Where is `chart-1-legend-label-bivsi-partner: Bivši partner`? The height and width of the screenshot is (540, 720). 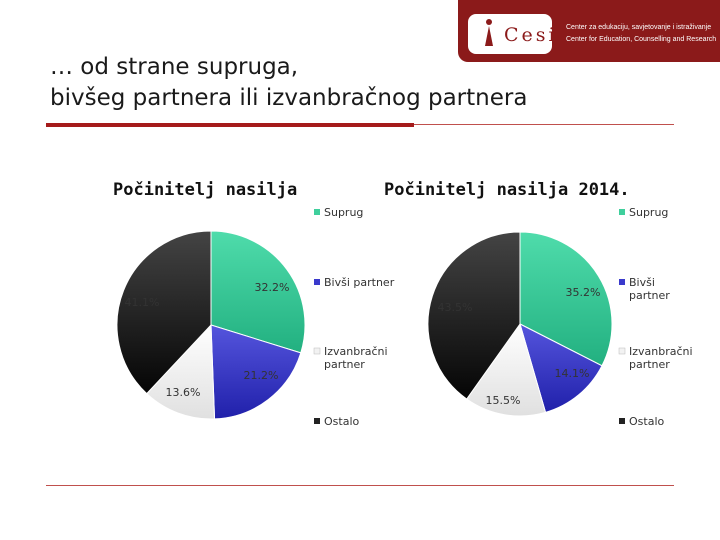
chart-1-legend-label-bivsi-partner: Bivši partner is located at coordinates (359, 282).